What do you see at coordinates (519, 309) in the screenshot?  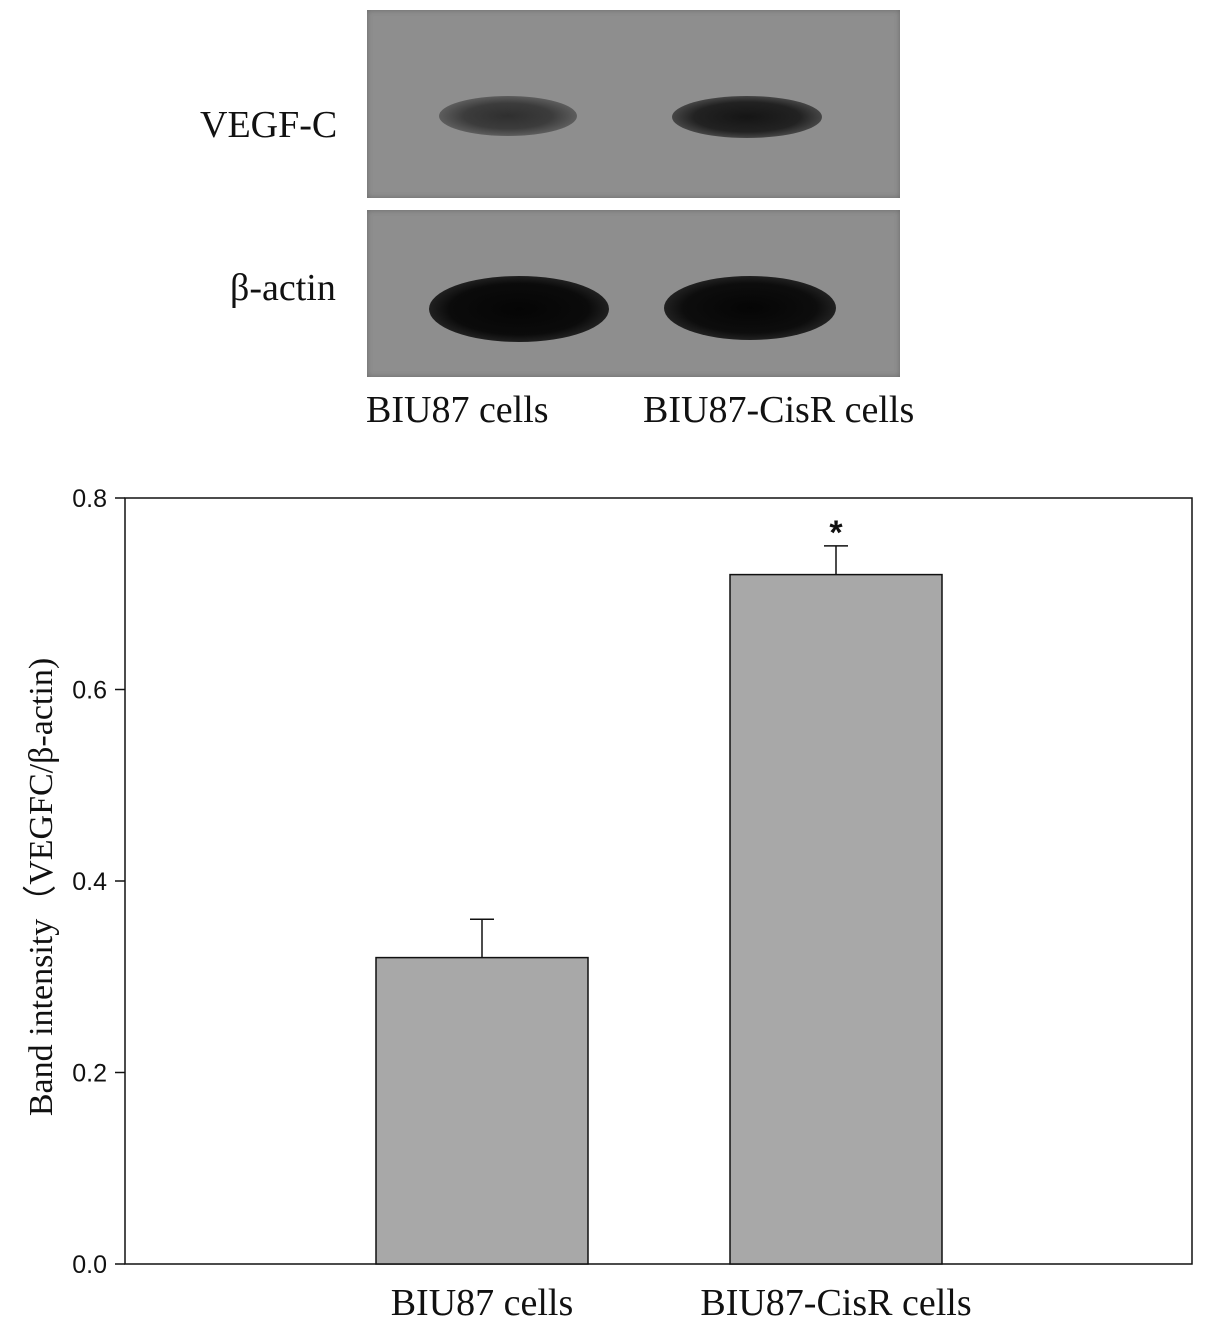 I see `band-beta-actin-biu87` at bounding box center [519, 309].